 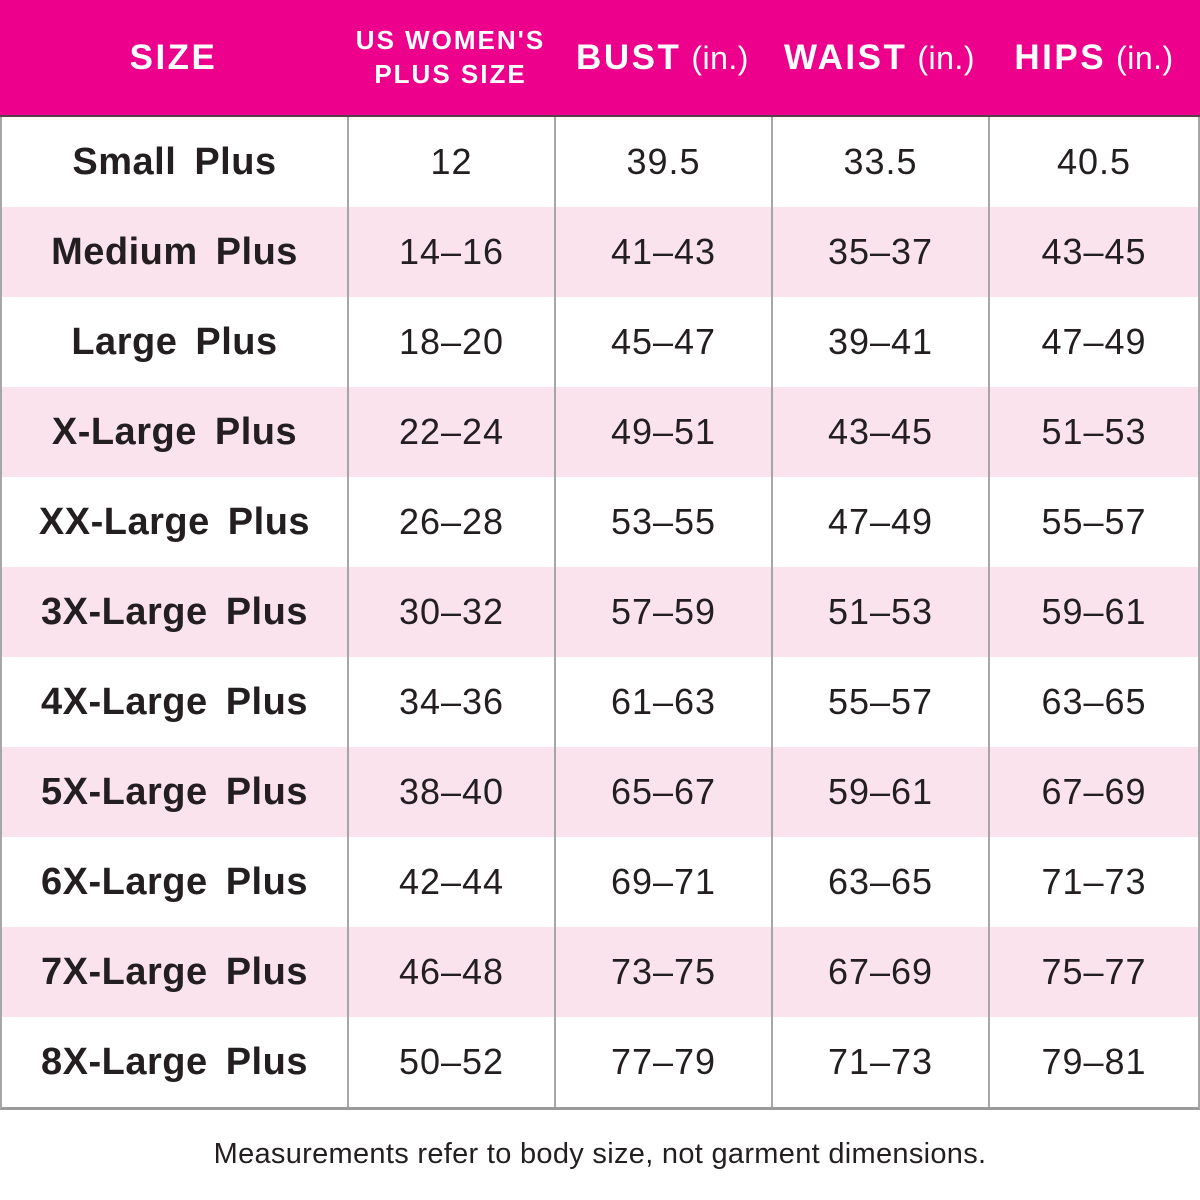 I want to click on header-bust-label: BUST, so click(x=629, y=57).